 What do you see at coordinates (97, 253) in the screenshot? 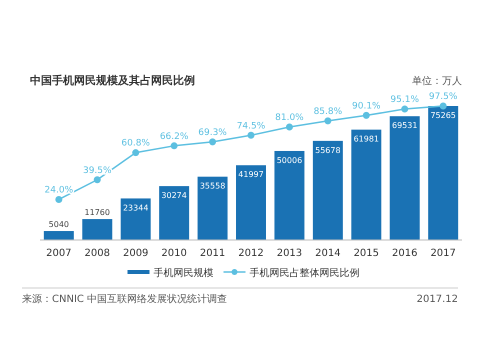
I see `x-tick-label: 2008` at bounding box center [97, 253].